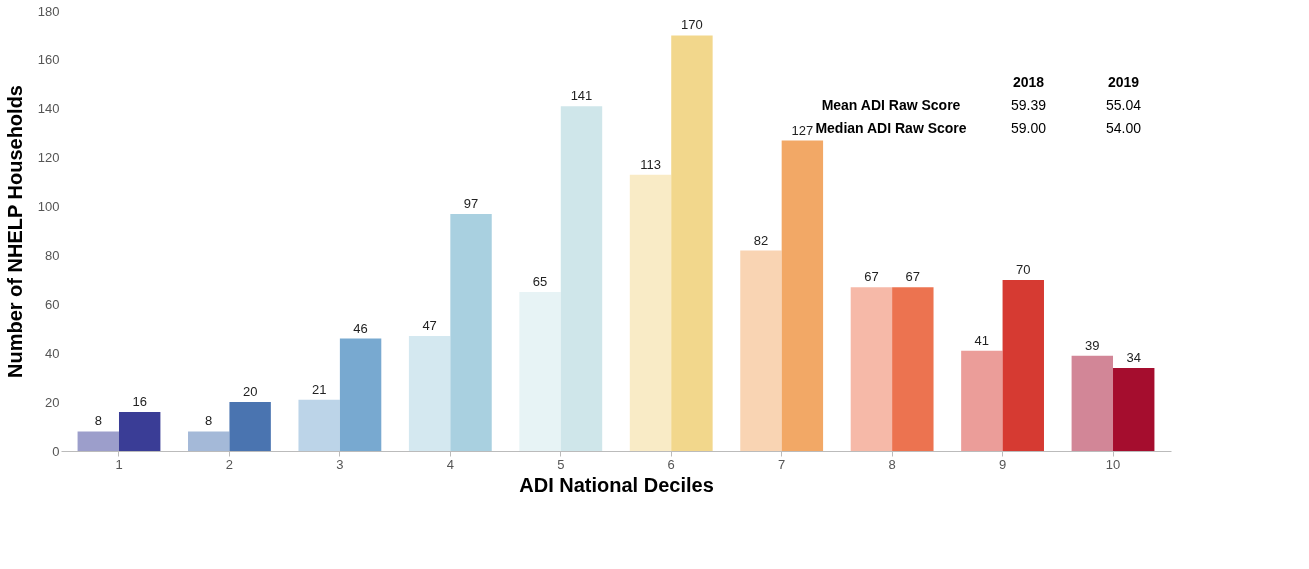 The width and height of the screenshot is (1309, 569). What do you see at coordinates (982, 340) in the screenshot?
I see `data-label: 41` at bounding box center [982, 340].